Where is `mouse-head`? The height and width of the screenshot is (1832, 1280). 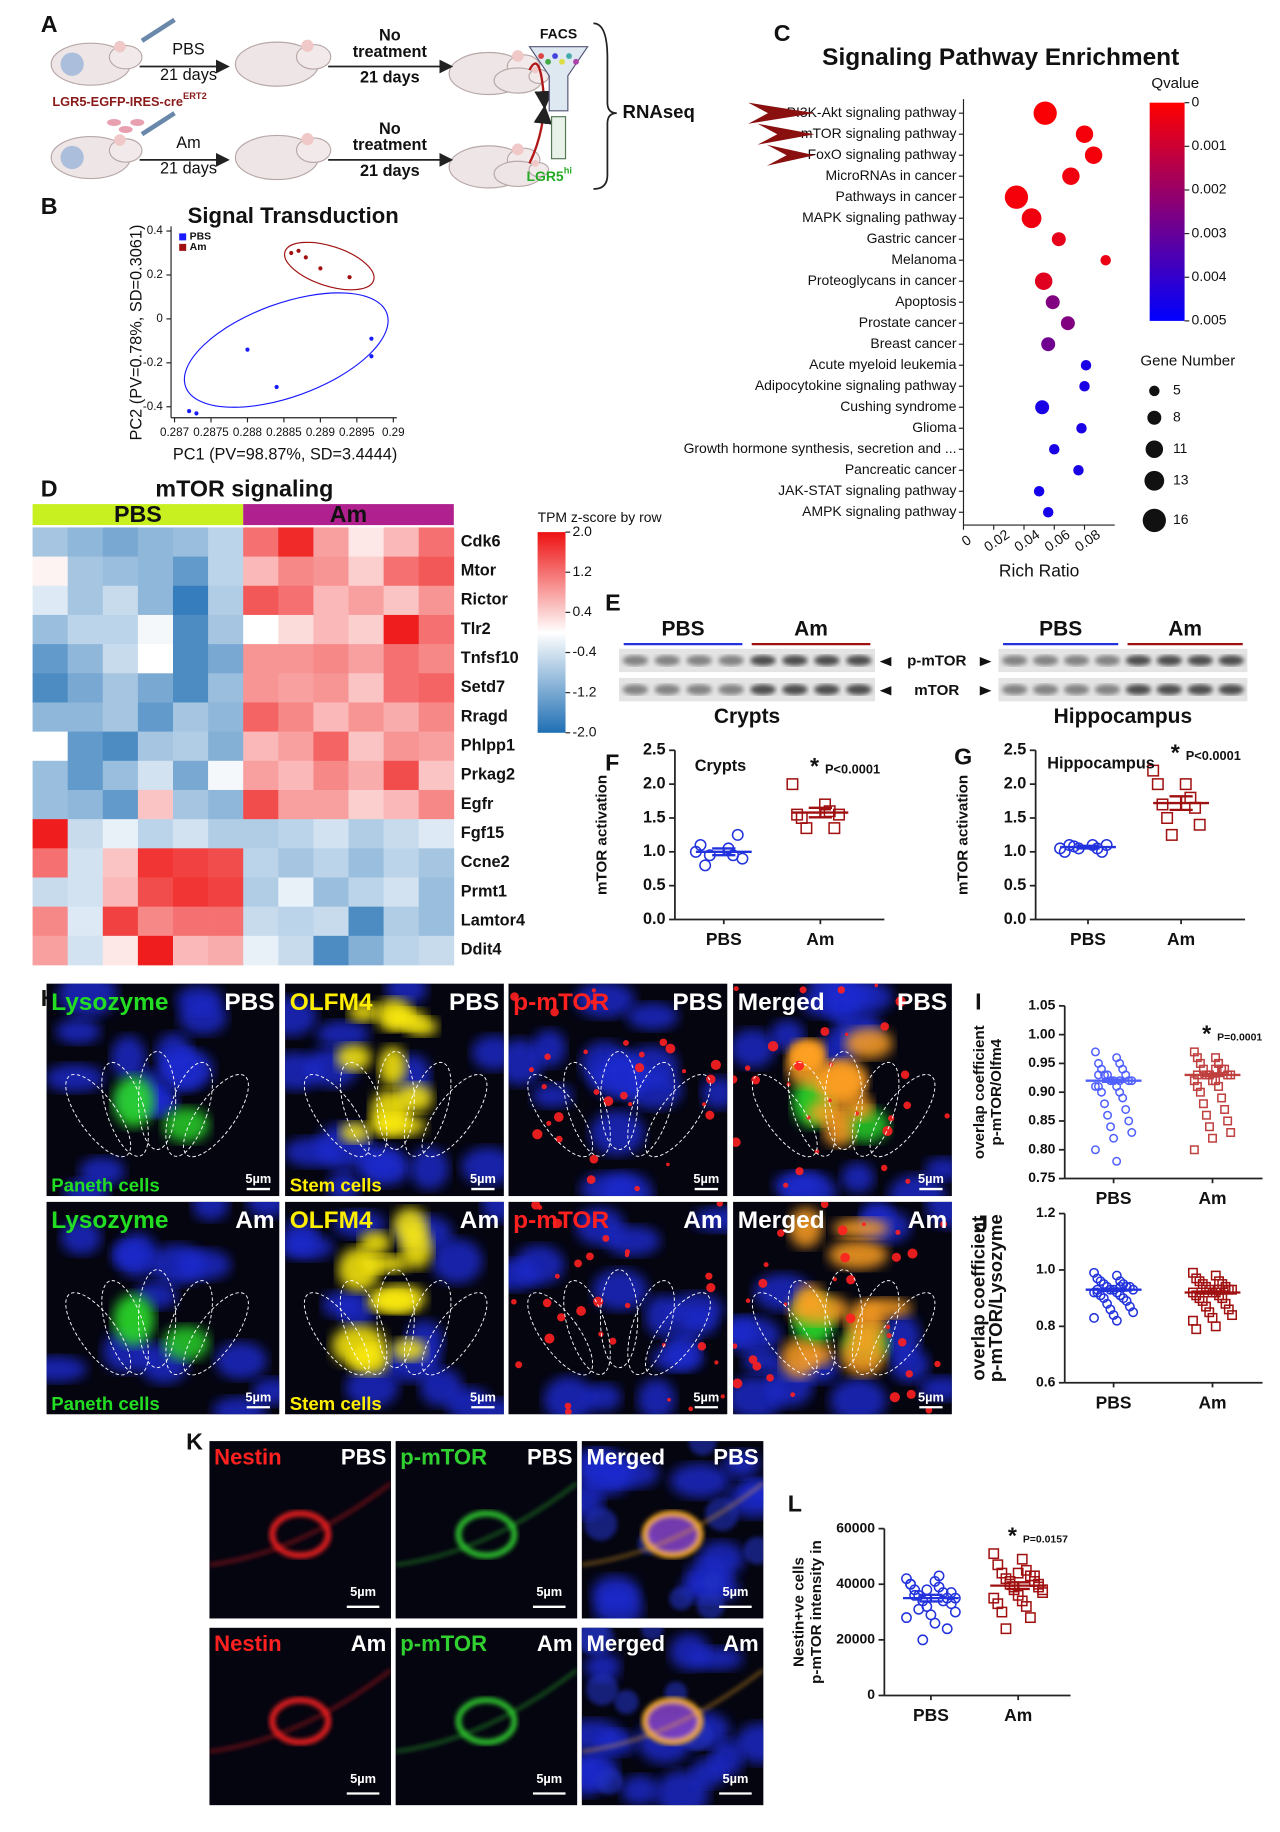 mouse-head is located at coordinates (313, 150).